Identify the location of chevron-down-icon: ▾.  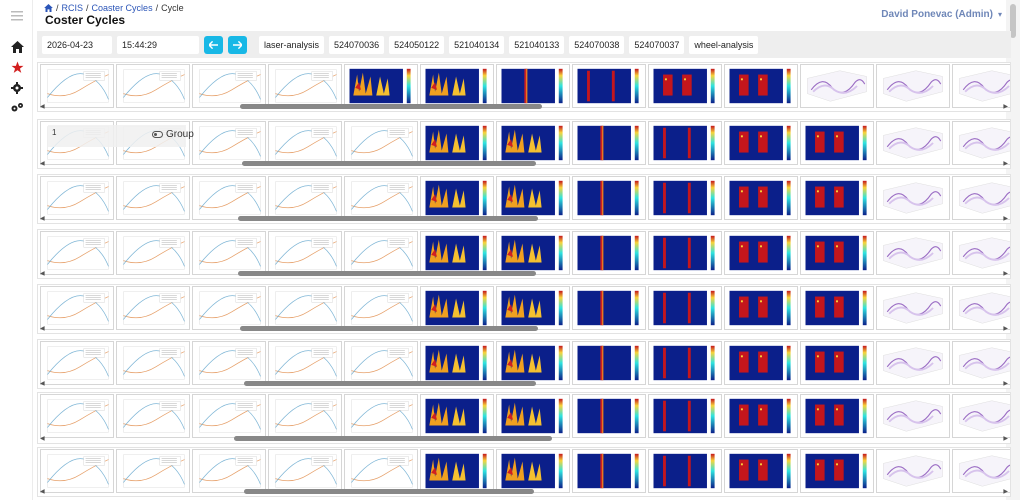
(999, 14).